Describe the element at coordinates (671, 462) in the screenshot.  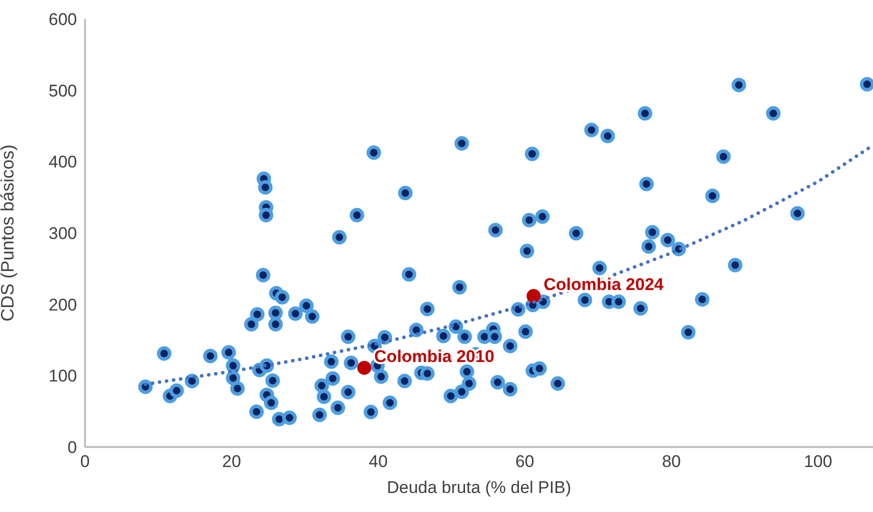
I see `x-tick-label: 80` at that location.